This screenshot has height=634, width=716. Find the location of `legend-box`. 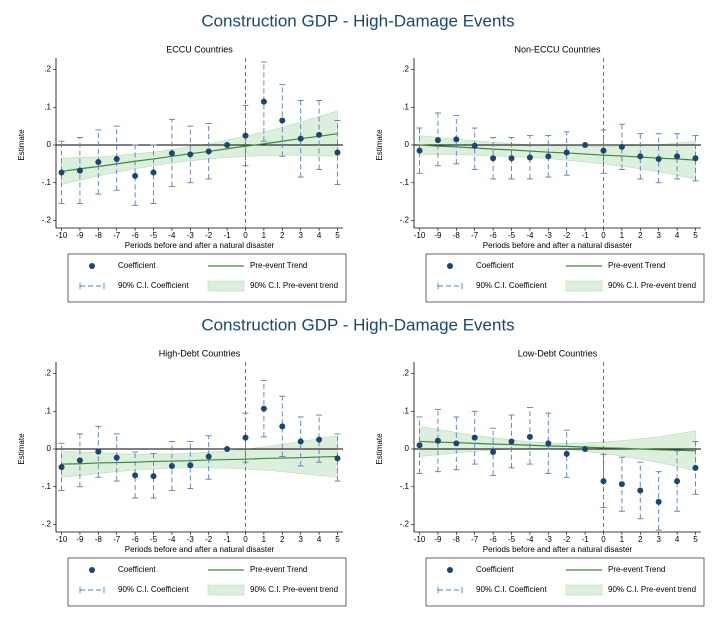

legend-box is located at coordinates (565, 278).